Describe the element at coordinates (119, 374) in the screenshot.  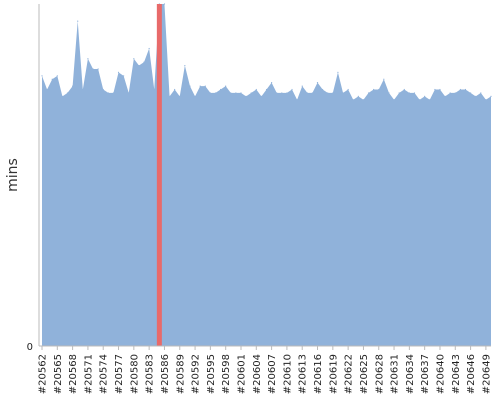
I see `x-tick-label: #20577` at that location.